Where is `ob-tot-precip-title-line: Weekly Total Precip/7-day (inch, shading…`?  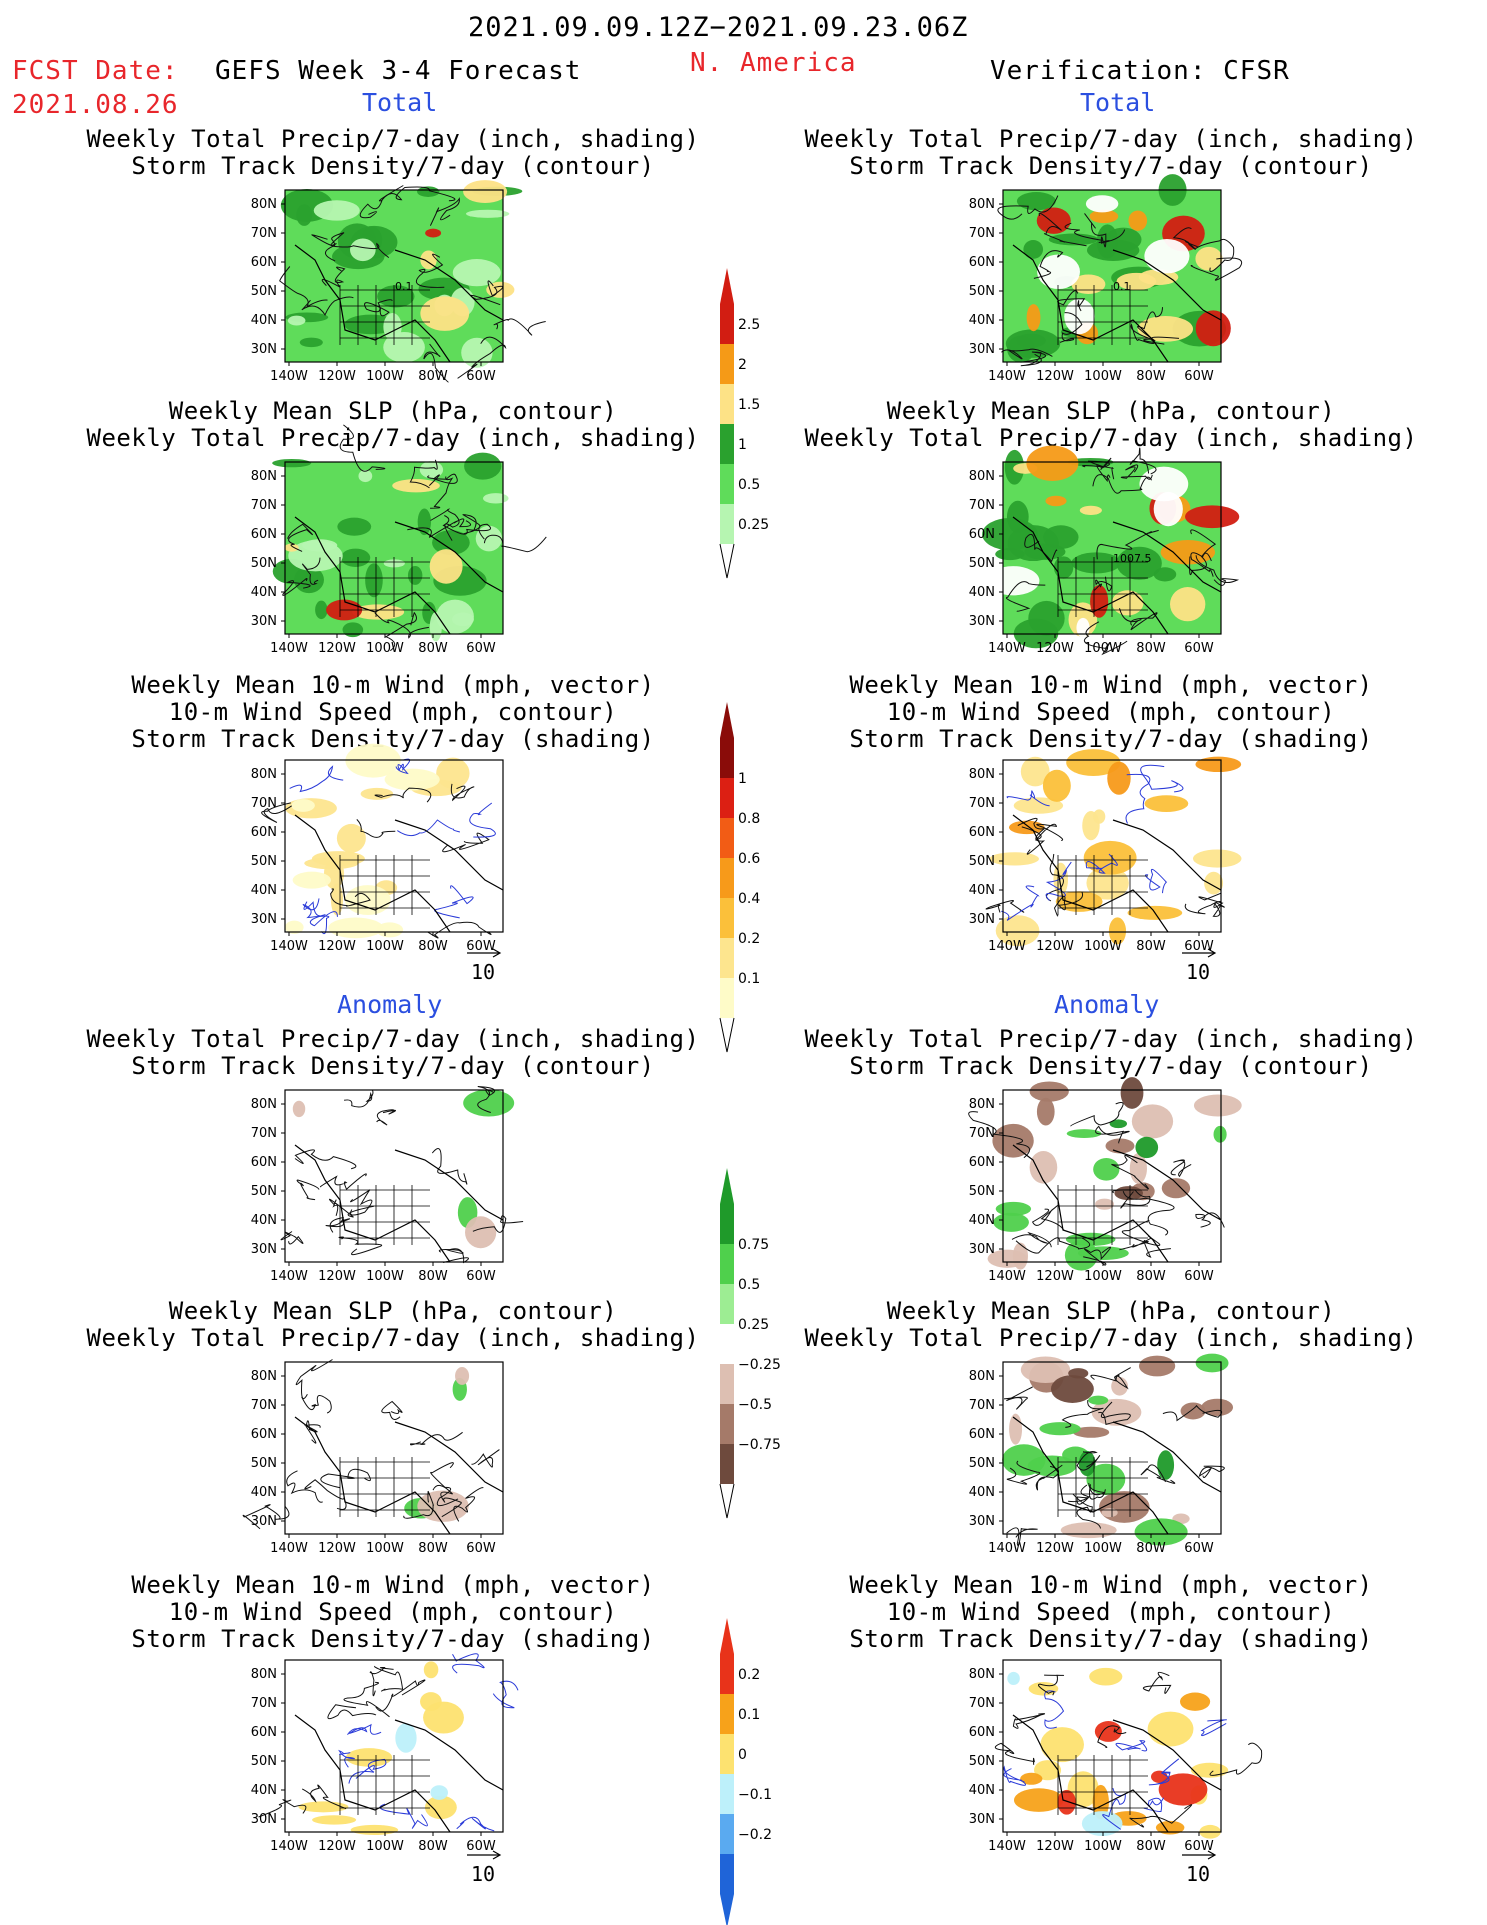
ob-tot-precip-title-line: Weekly Total Precip/7-day (inch, shading… is located at coordinates (1111, 139).